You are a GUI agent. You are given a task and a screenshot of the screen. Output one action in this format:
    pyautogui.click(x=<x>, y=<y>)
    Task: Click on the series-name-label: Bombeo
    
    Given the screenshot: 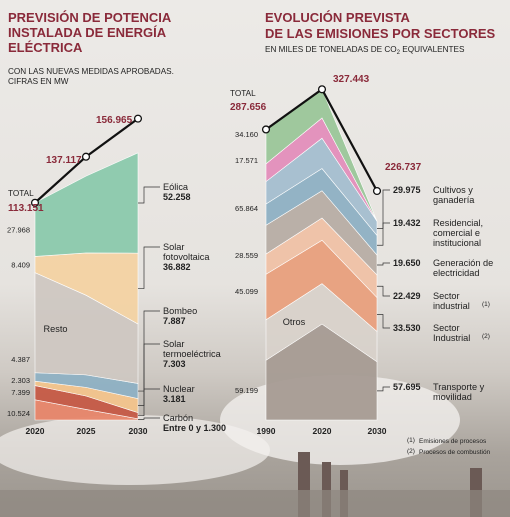 What is the action you would take?
    pyautogui.click(x=180, y=311)
    